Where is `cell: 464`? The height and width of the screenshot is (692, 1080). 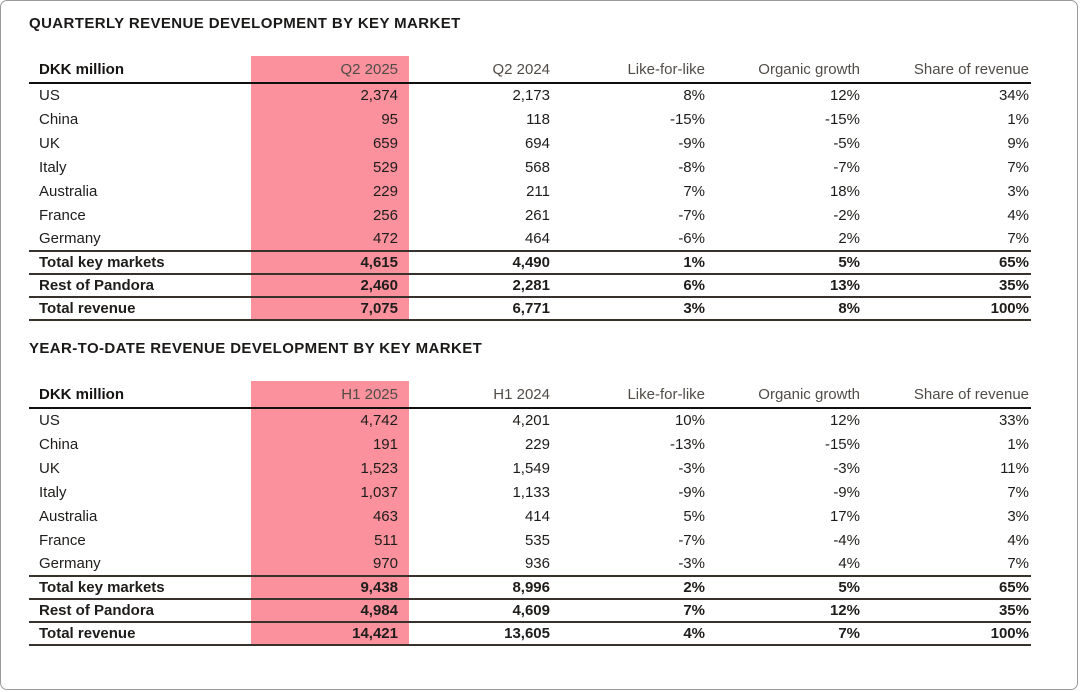
cell: 464 is located at coordinates (537, 238).